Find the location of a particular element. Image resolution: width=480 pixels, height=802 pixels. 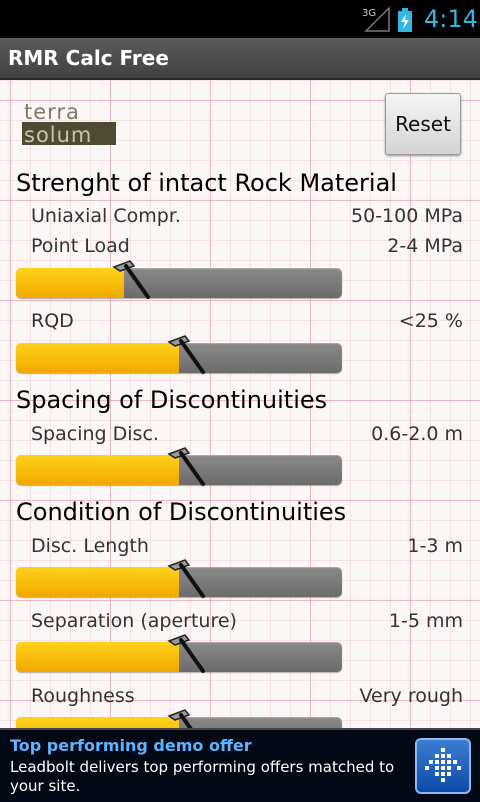

logo-text-top: terra is located at coordinates (52, 112).